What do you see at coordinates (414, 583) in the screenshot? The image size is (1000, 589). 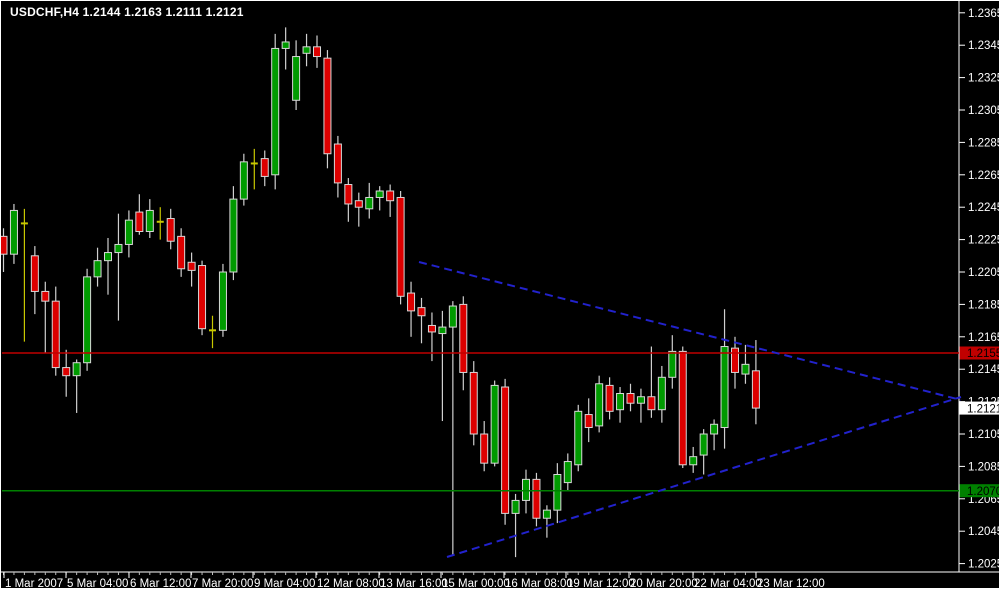 I see `time-tick-label: 13 Mar 16:00` at bounding box center [414, 583].